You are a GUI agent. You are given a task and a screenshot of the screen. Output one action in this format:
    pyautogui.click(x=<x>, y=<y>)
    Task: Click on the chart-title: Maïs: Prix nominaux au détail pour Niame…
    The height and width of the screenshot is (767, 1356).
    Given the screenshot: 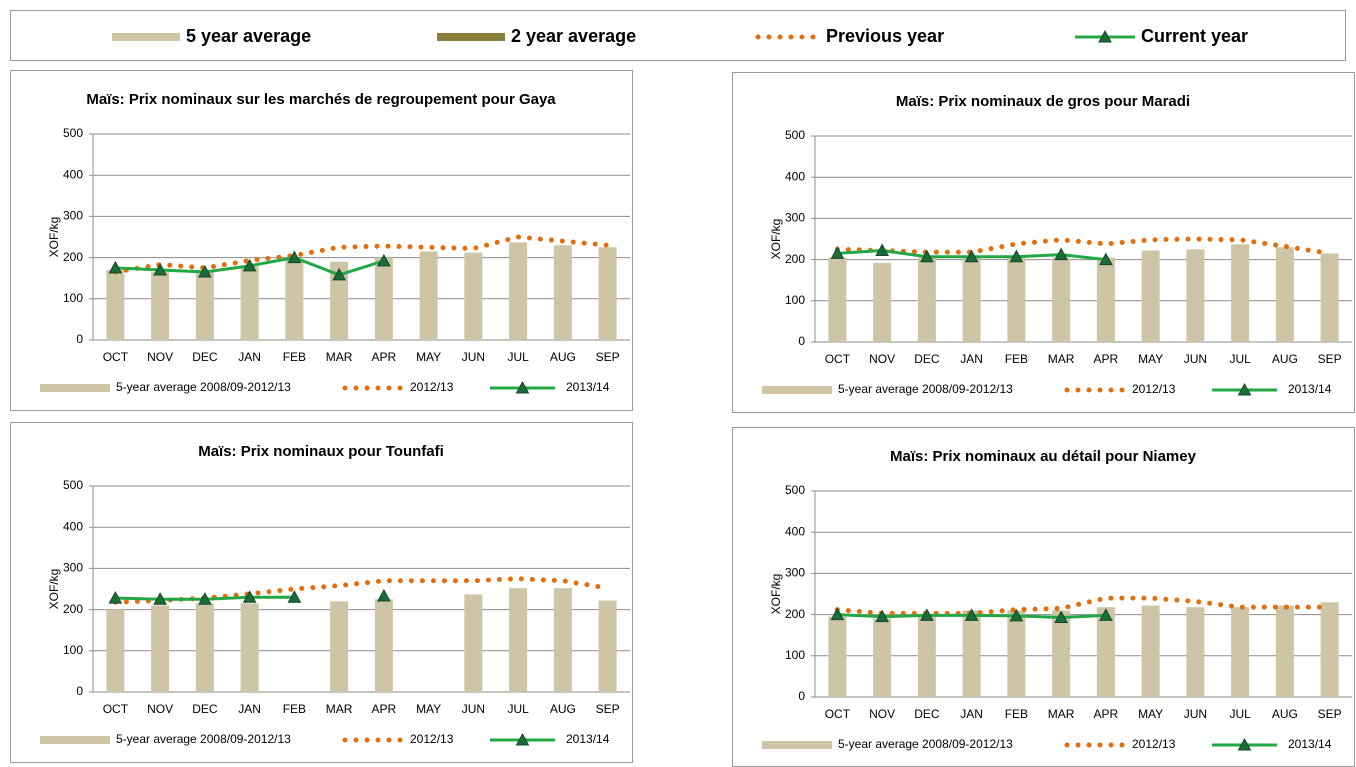 What is the action you would take?
    pyautogui.click(x=1043, y=456)
    